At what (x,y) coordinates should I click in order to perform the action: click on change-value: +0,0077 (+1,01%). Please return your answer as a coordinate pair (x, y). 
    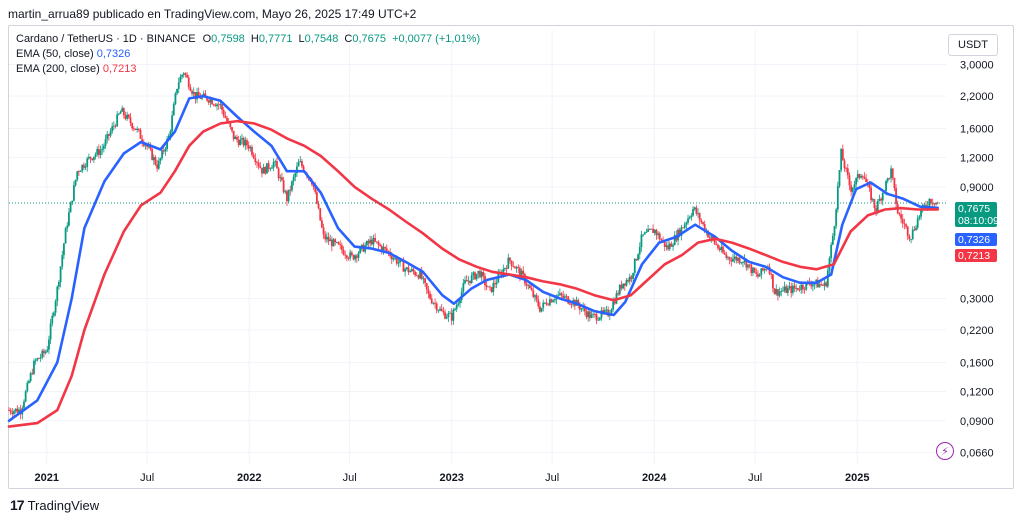
    Looking at the image, I should click on (436, 39).